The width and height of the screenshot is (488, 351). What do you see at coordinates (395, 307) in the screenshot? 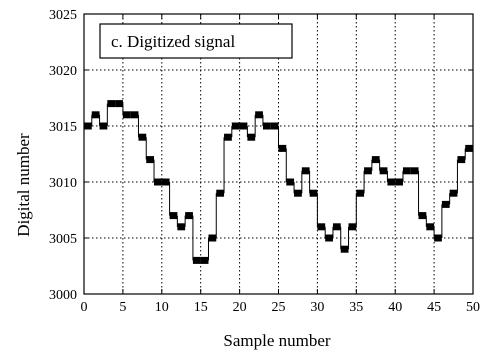
I see `x-tick-label: 40` at bounding box center [395, 307].